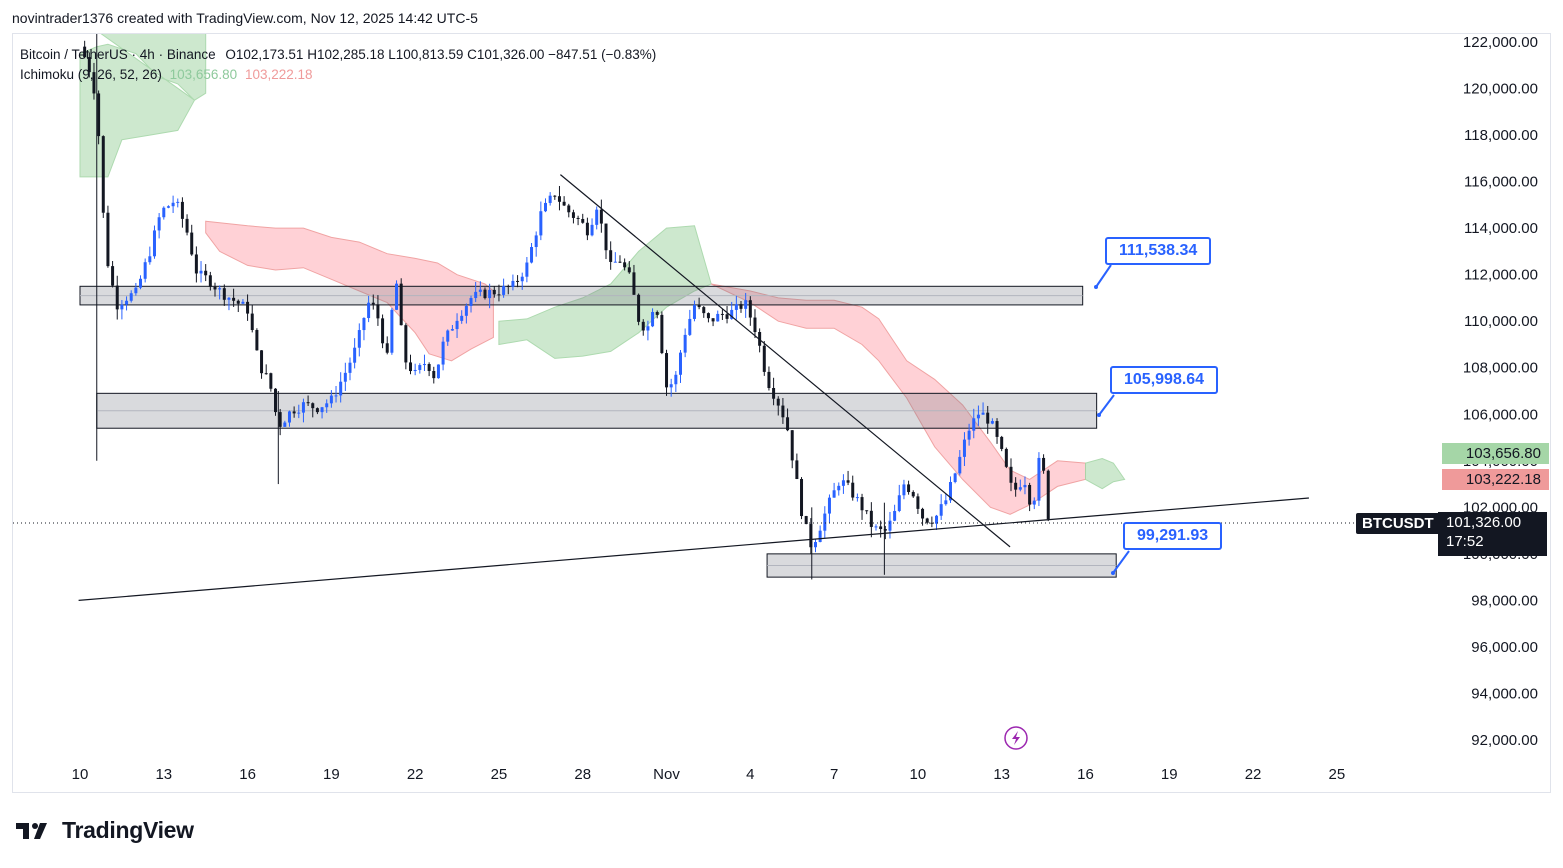 The image size is (1563, 868). Describe the element at coordinates (1173, 536) in the screenshot. I see `price-label-99291: 99,291.93` at that location.